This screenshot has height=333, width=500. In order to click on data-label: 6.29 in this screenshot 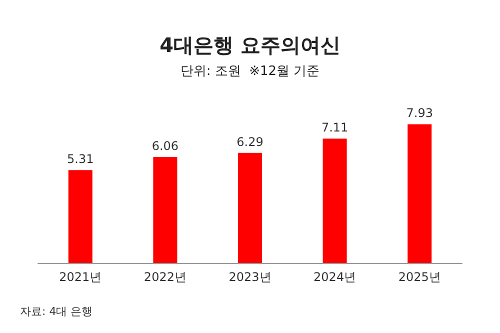, I will do `click(250, 141)`.